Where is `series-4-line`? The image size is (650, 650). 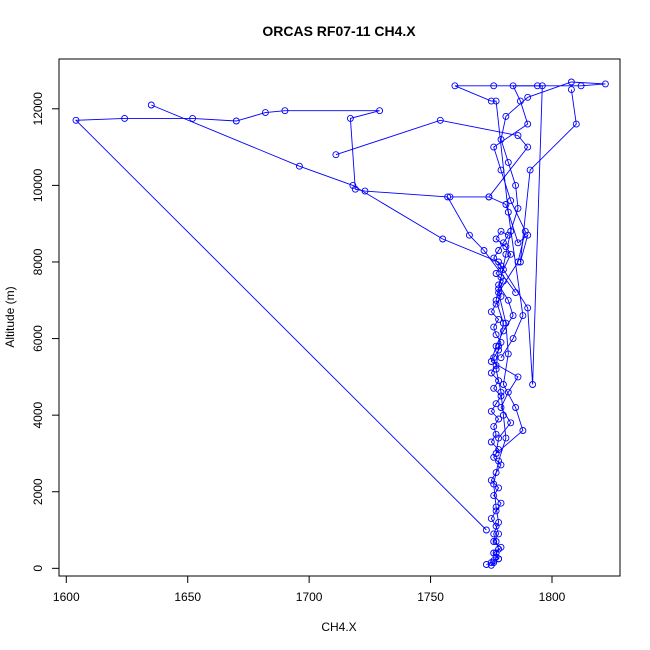
series-4-line is located at coordinates (456, 176).